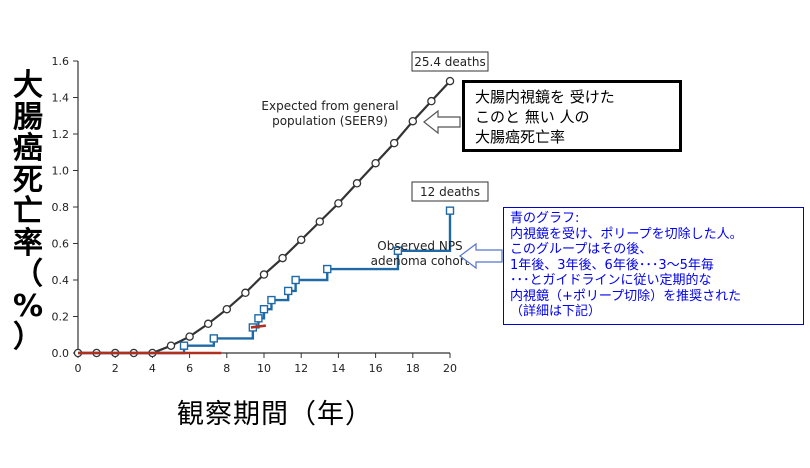 Image resolution: width=810 pixels, height=468 pixels. I want to click on y-axis-title-char: 率, so click(28, 243).